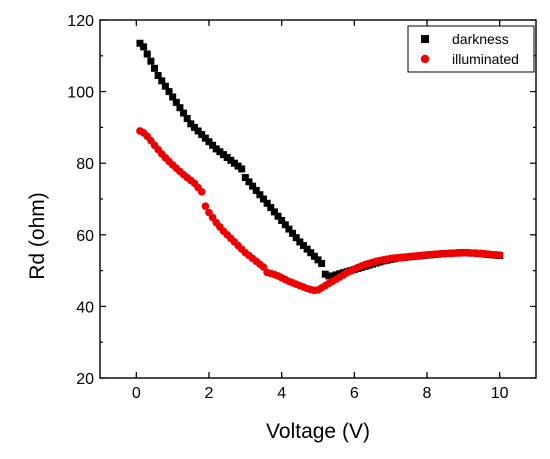  I want to click on legend: darkness illuminated, so click(471, 49).